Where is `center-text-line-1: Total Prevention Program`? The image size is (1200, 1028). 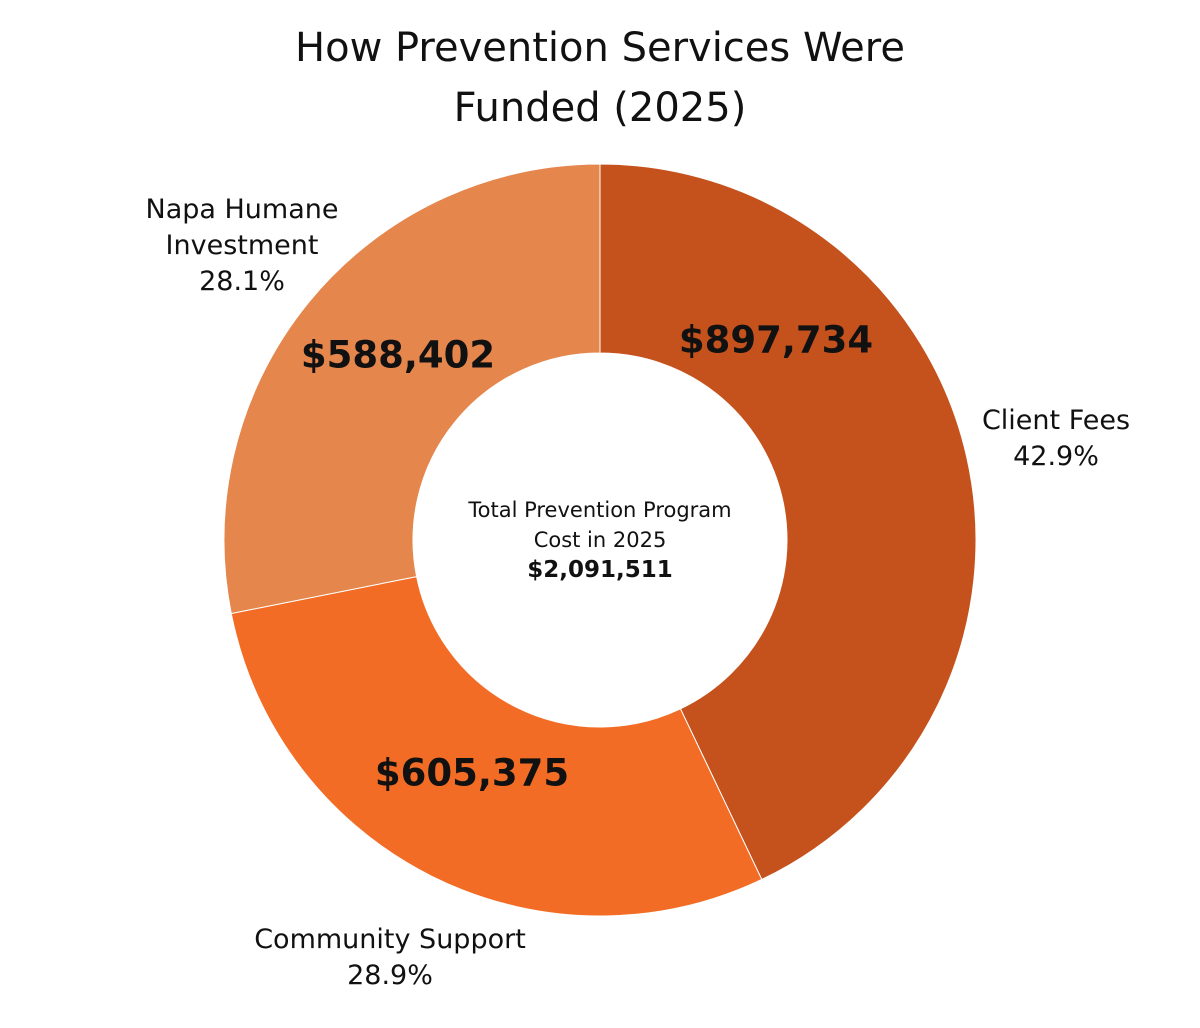 center-text-line-1: Total Prevention Program is located at coordinates (600, 510).